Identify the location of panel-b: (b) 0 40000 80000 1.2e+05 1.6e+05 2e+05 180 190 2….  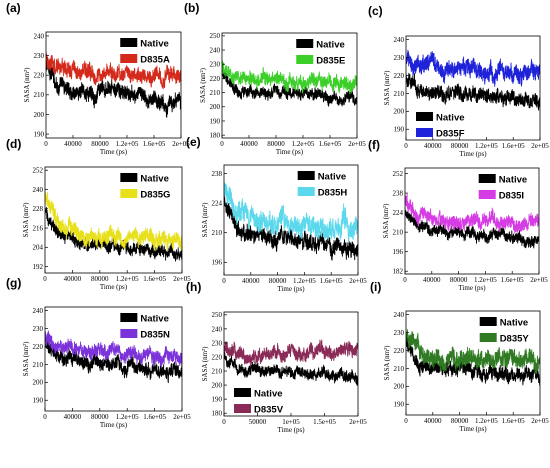
(275, 78).